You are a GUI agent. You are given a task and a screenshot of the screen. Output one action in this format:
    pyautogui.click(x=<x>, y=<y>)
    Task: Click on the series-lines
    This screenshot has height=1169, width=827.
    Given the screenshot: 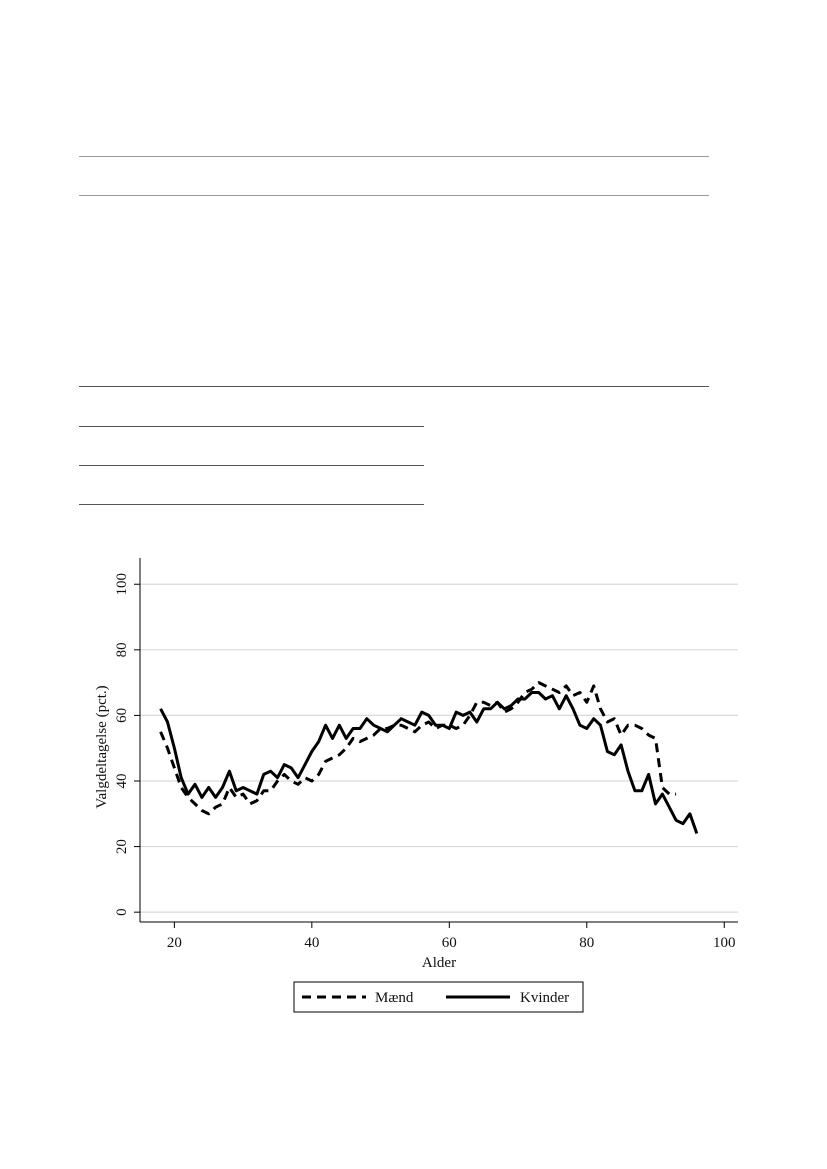 What is the action you would take?
    pyautogui.click(x=429, y=757)
    